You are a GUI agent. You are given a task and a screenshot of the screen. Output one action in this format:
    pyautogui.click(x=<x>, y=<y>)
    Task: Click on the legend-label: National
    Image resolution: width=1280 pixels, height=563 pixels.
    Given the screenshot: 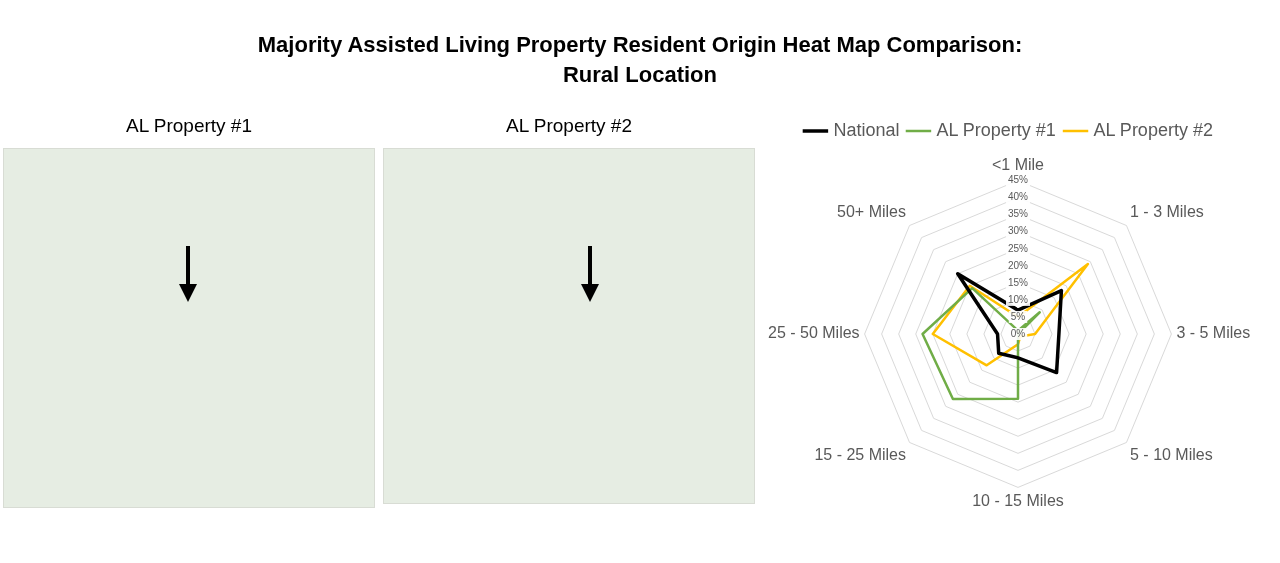 What is the action you would take?
    pyautogui.click(x=866, y=129)
    